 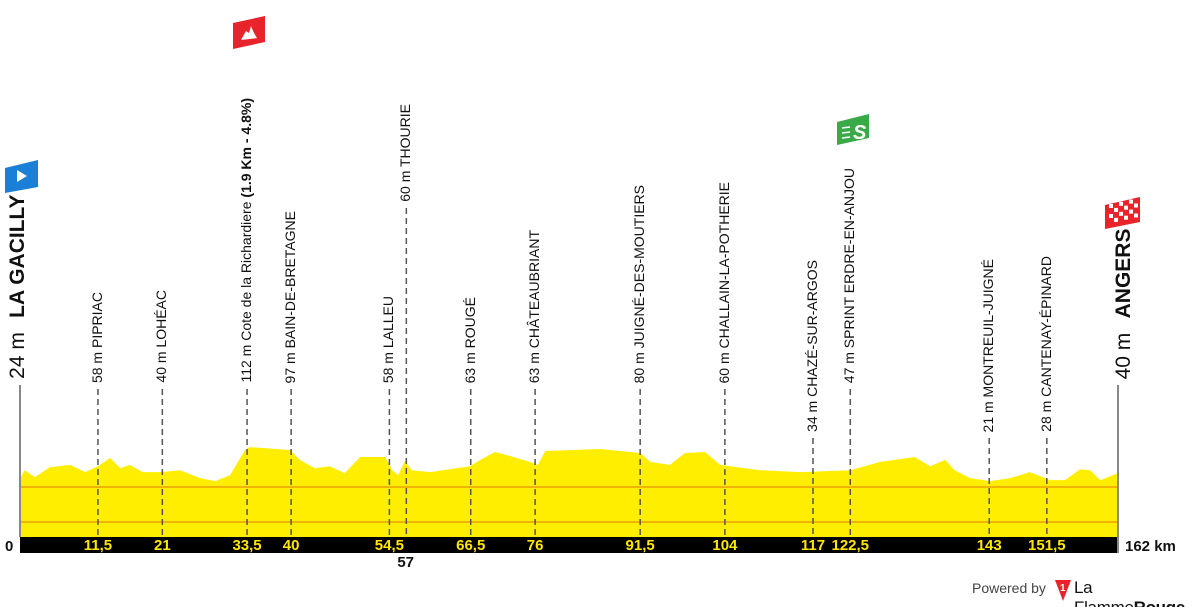 What do you see at coordinates (725, 545) in the screenshot?
I see `km-marker: 104` at bounding box center [725, 545].